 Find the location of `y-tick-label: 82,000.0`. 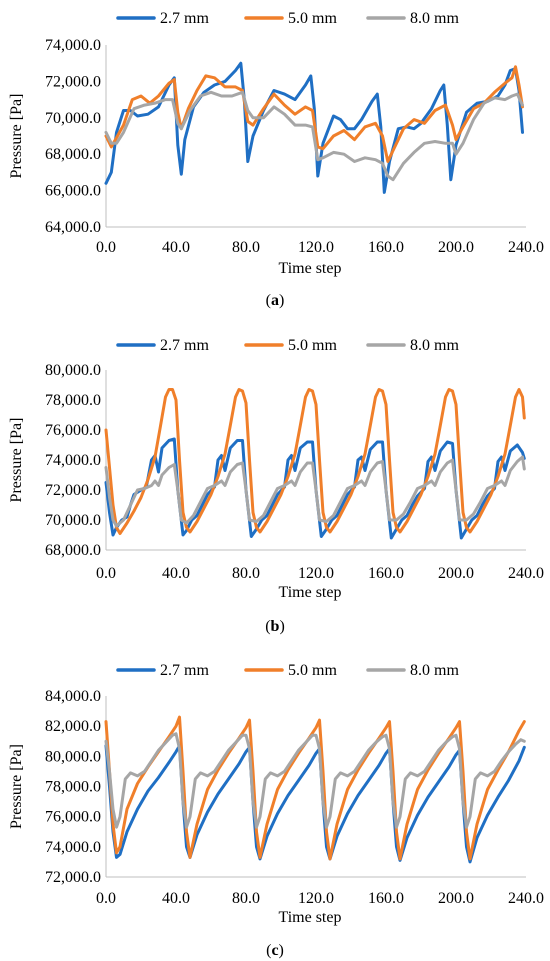

y-tick-label: 82,000.0 is located at coordinates (73, 726).